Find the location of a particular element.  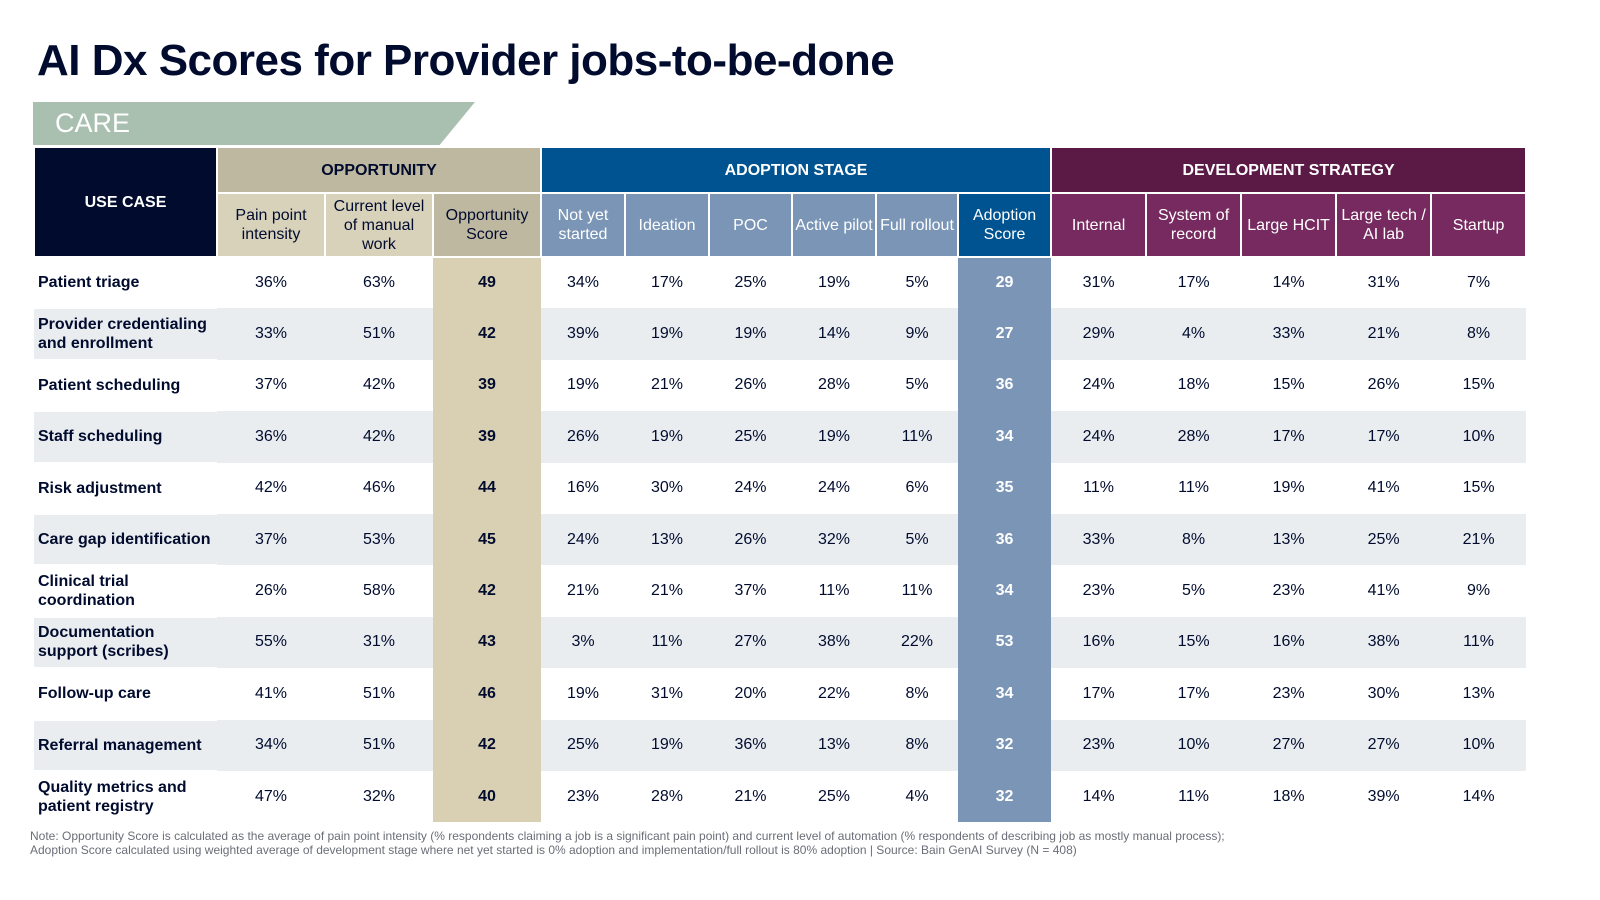

column-header: Internal is located at coordinates (1099, 225).